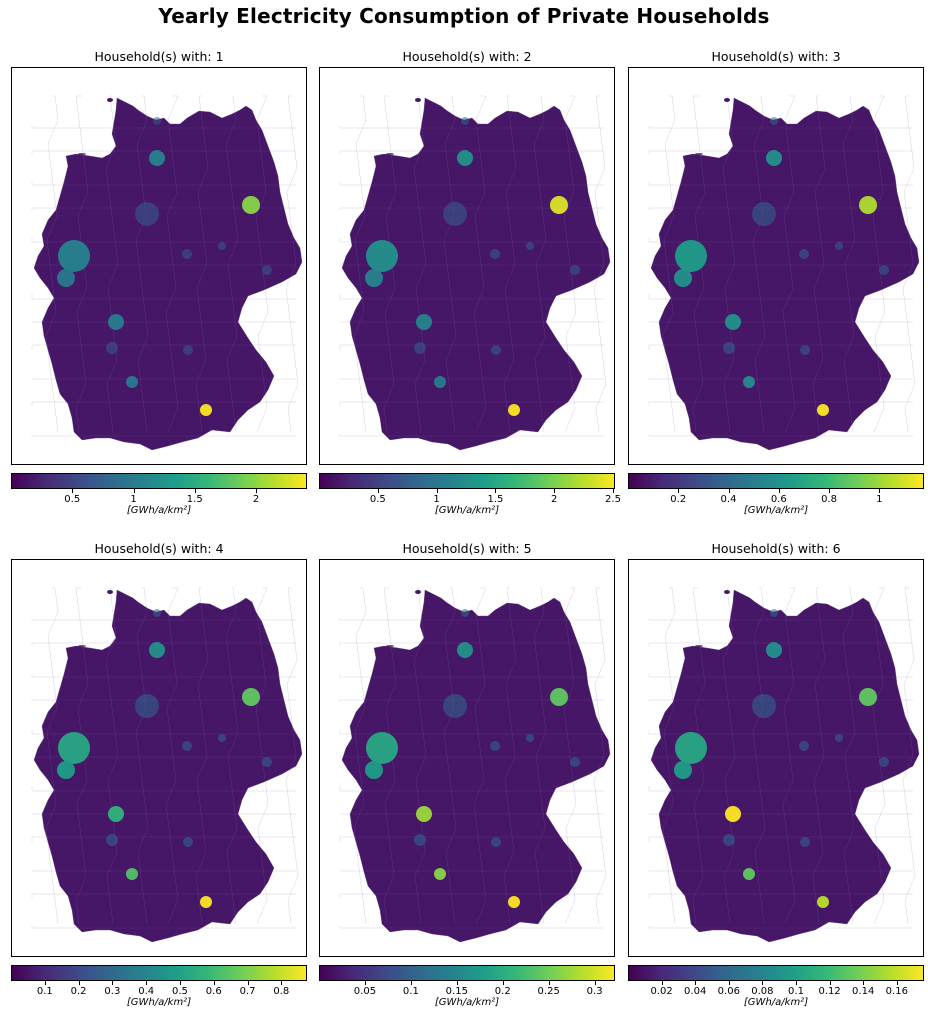  Describe the element at coordinates (776, 56) in the screenshot. I see `panel-title: Household(s) with: 3` at that location.